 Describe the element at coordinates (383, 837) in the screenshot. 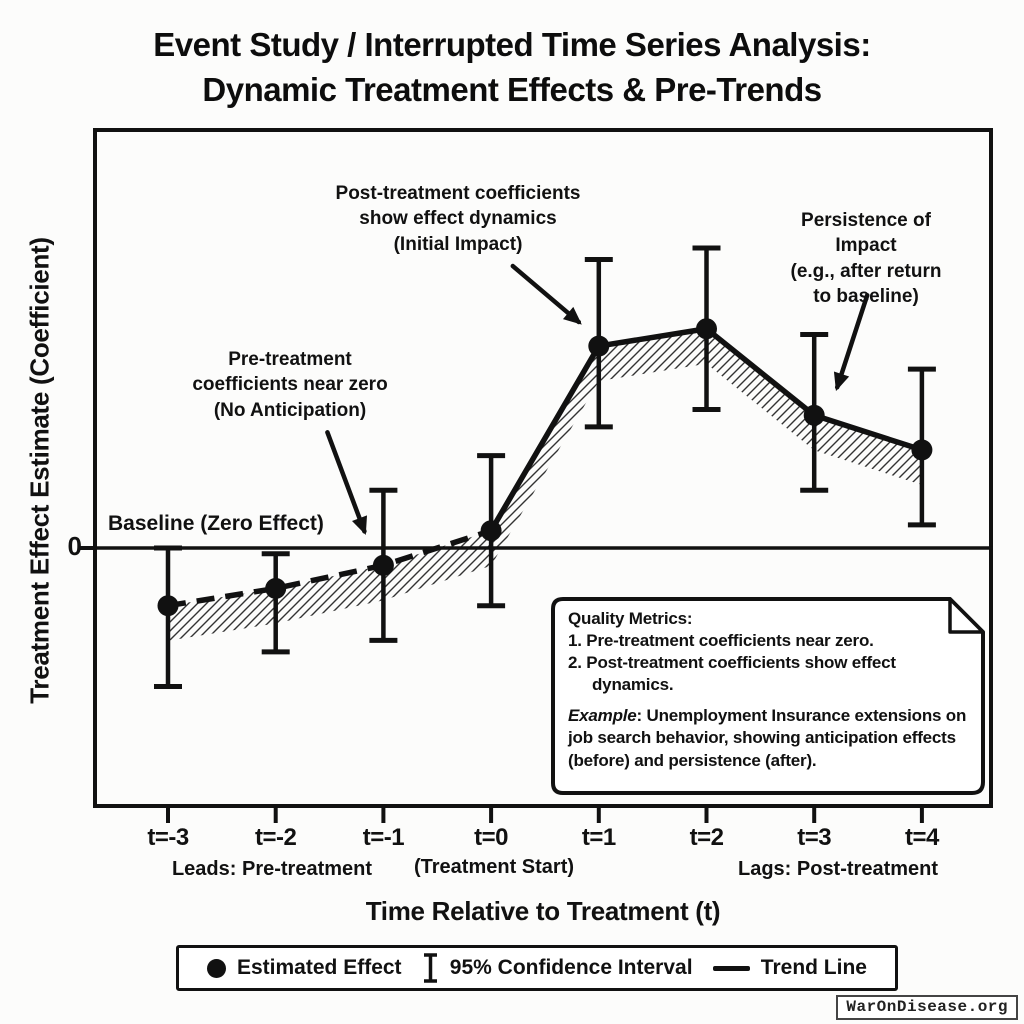

I see `x-tick-label: t=-1` at that location.